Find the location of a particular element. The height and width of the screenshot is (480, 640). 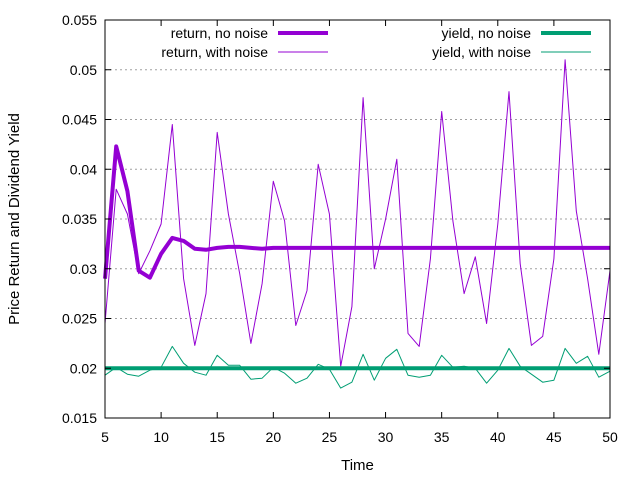

x-axis-label: Time is located at coordinates (357, 465).